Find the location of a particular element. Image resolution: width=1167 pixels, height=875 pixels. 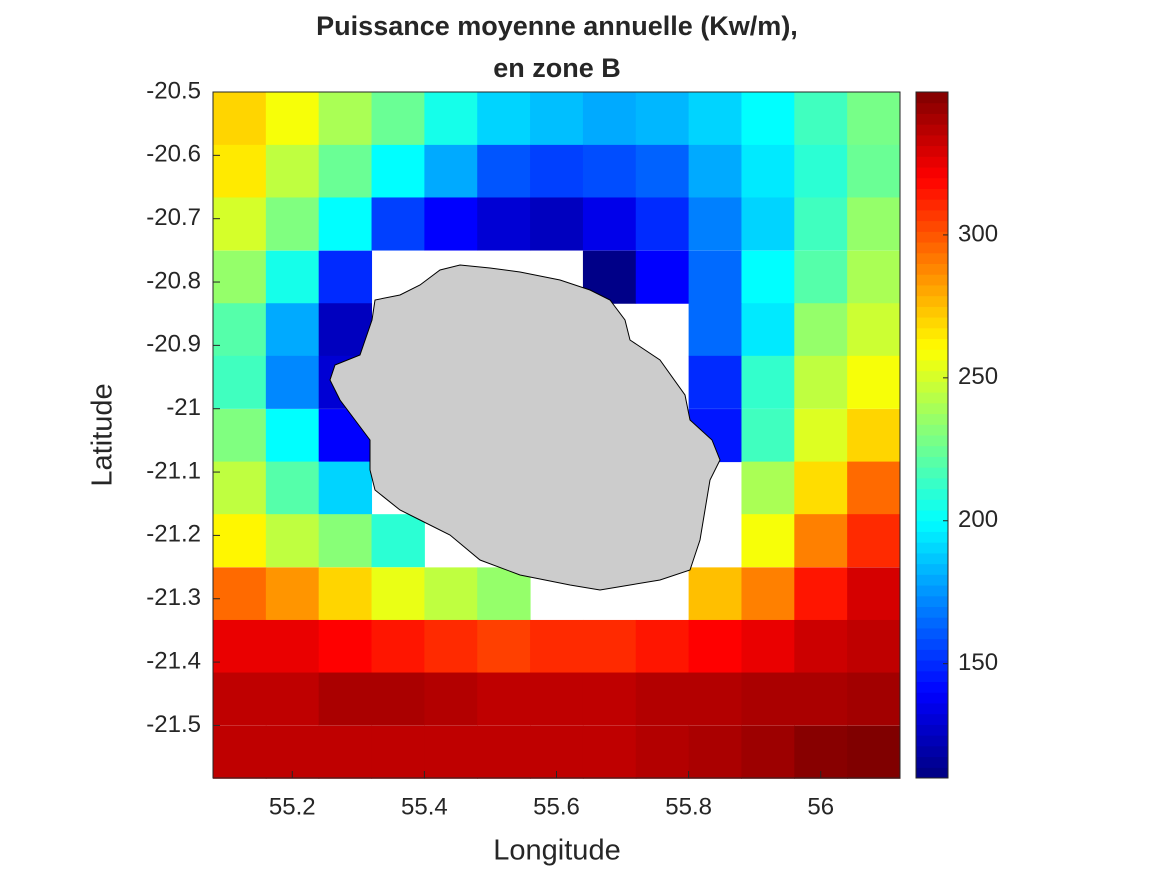

colorbar-tick-label: 200 is located at coordinates (978, 519).